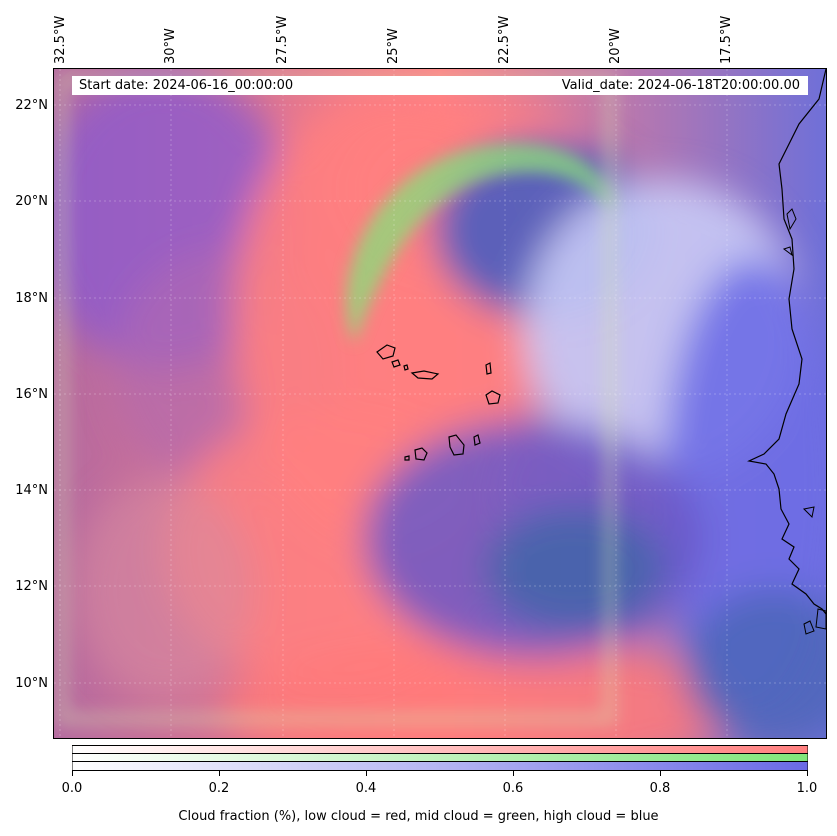  What do you see at coordinates (660, 788) in the screenshot?
I see `colorbar-tick-0-8: 0.8` at bounding box center [660, 788].